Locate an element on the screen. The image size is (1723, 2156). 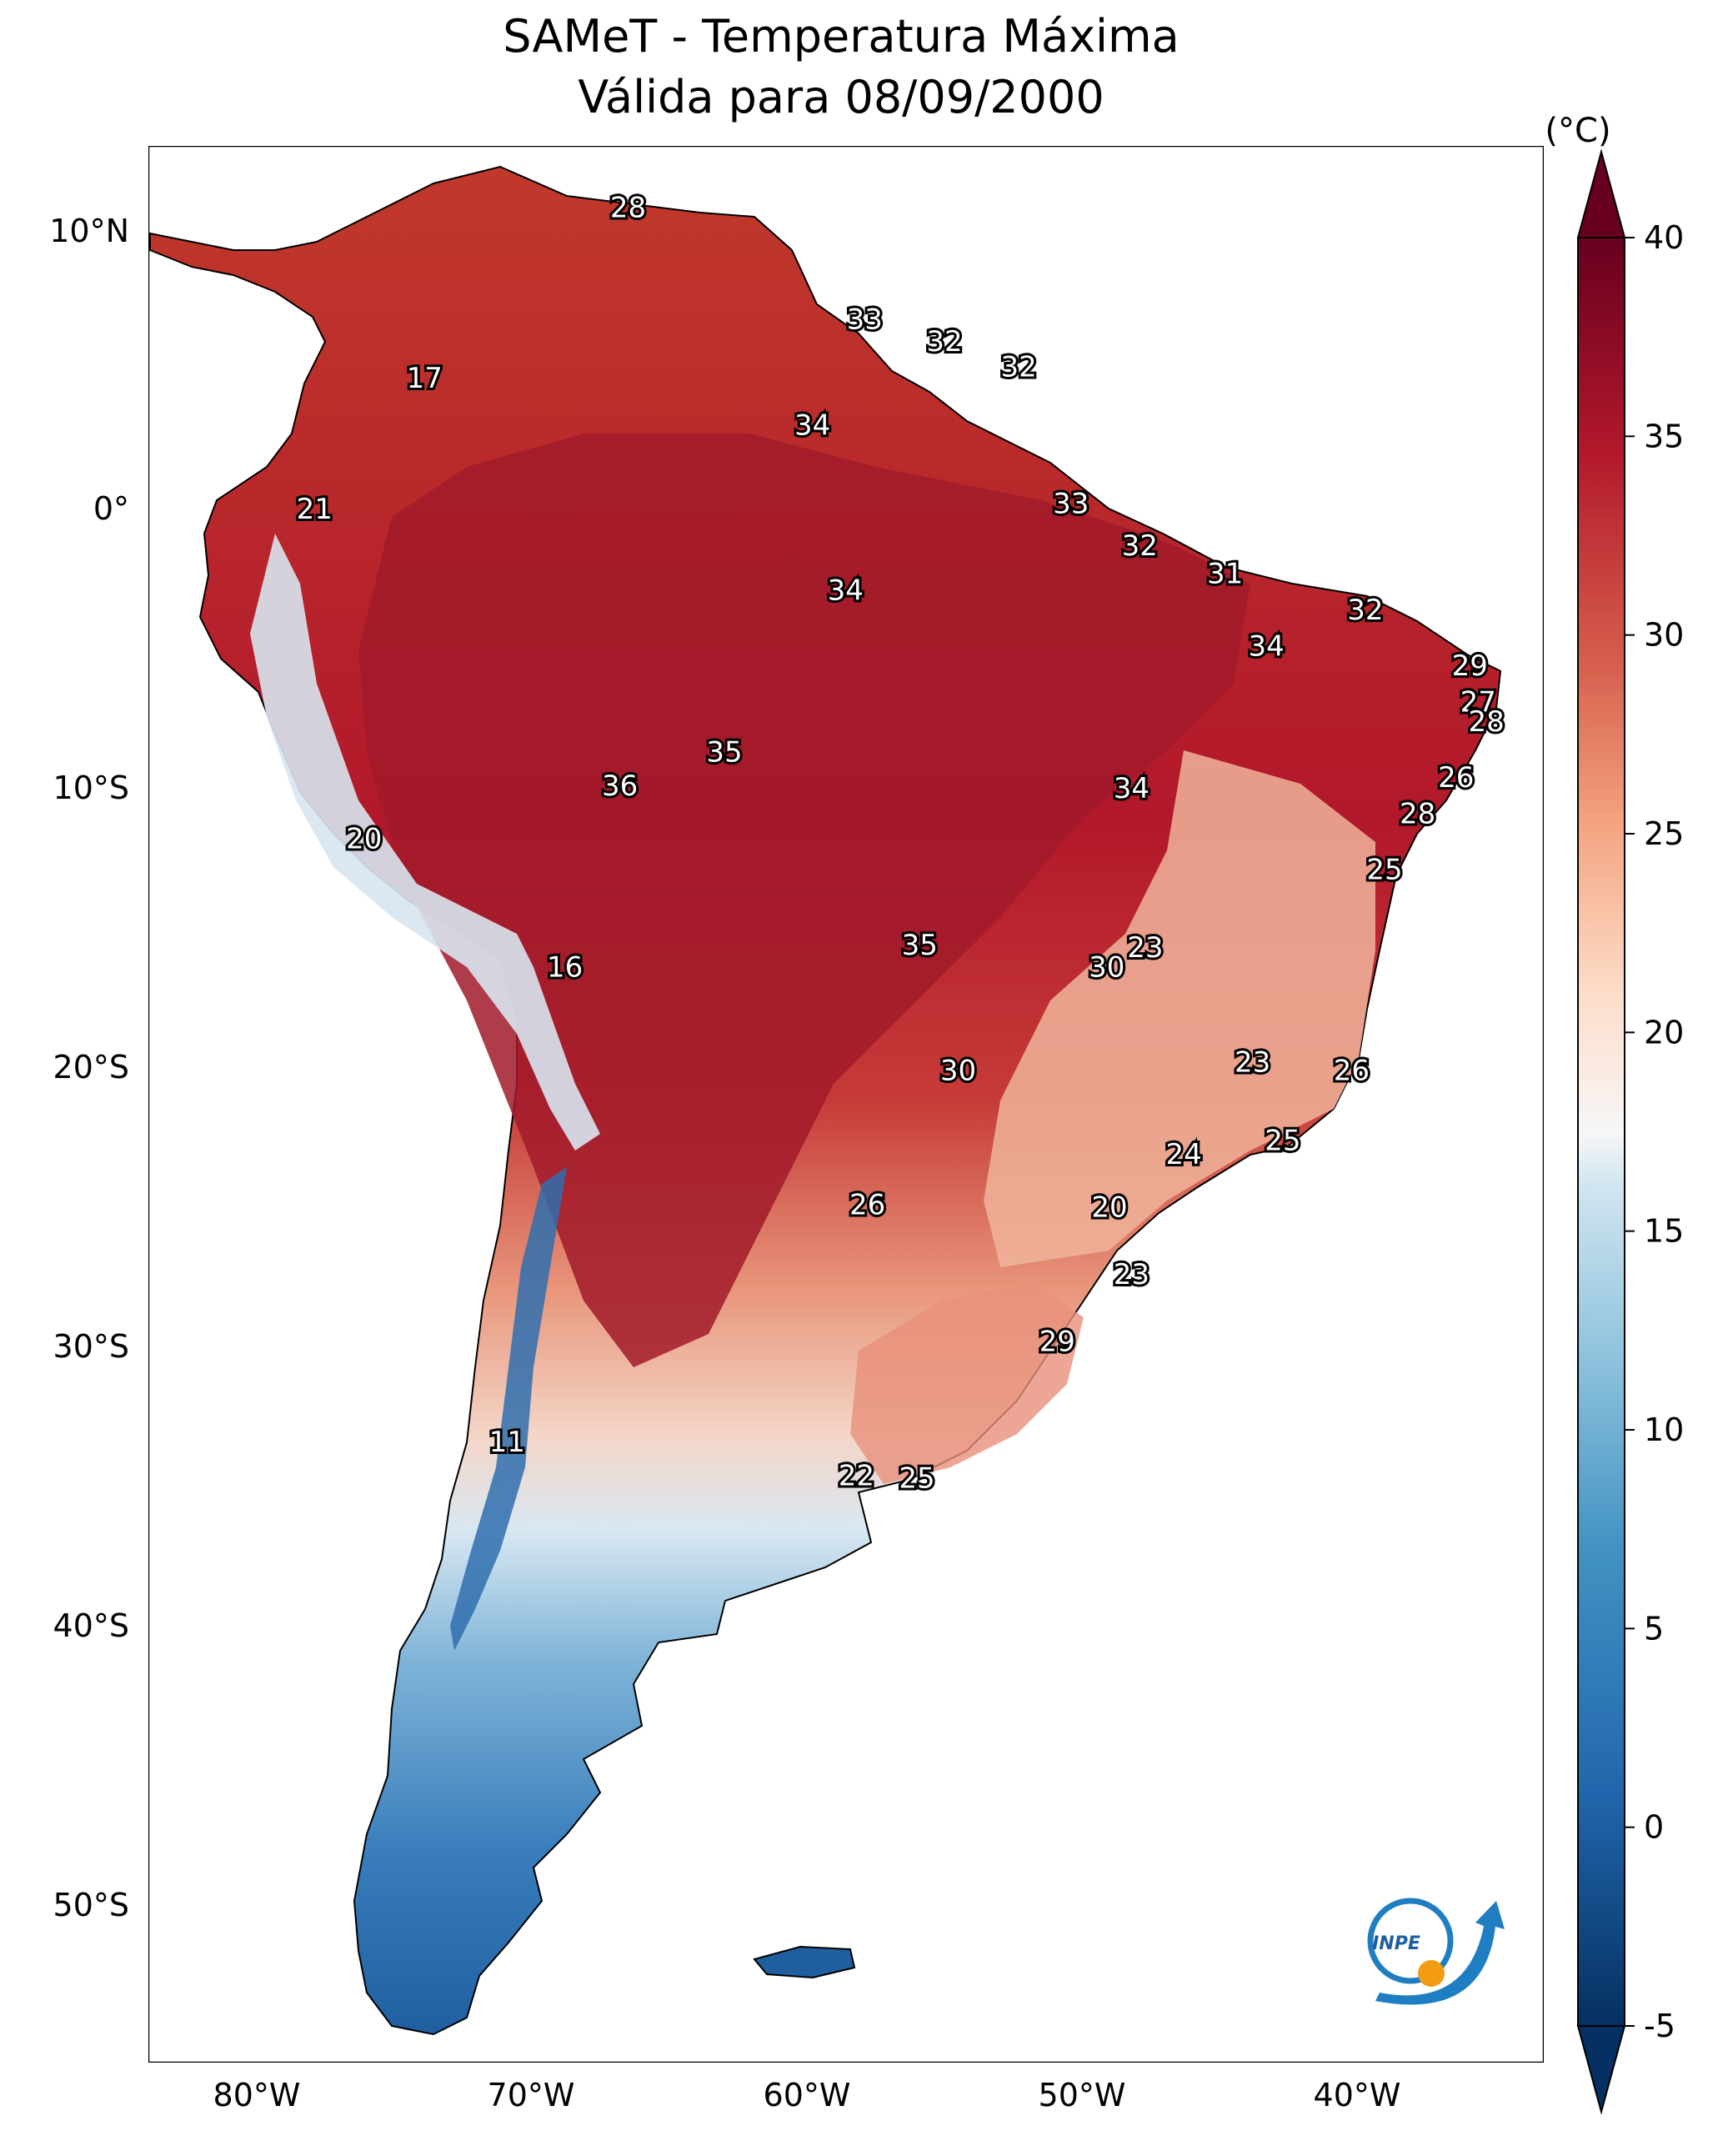
lat-label: 30°S is located at coordinates (91, 1346).